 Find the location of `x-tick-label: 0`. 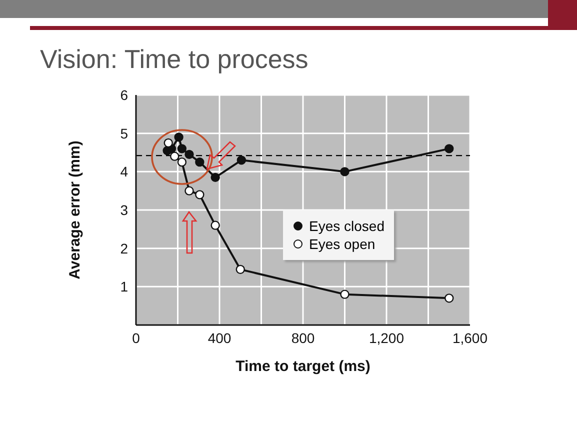

x-tick-label: 0 is located at coordinates (136, 338).